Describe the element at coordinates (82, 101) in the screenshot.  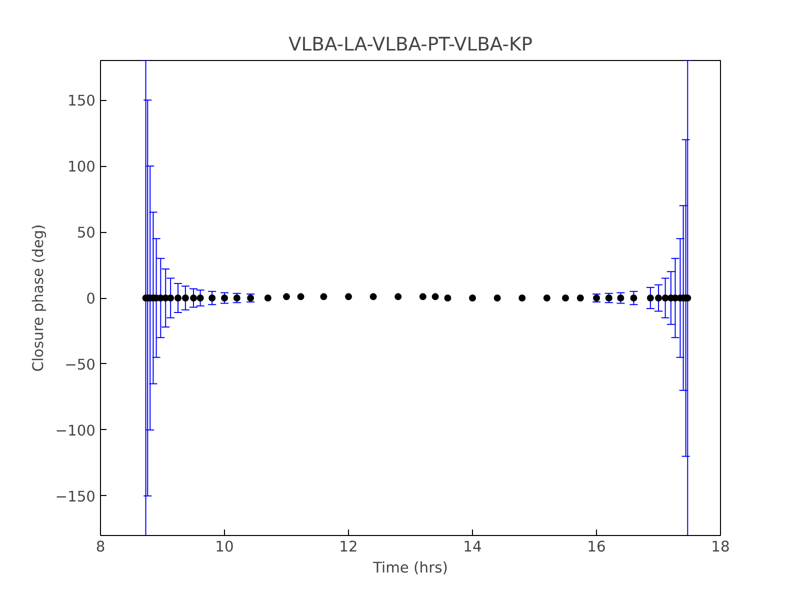
I see `y-tick-label: 150` at that location.